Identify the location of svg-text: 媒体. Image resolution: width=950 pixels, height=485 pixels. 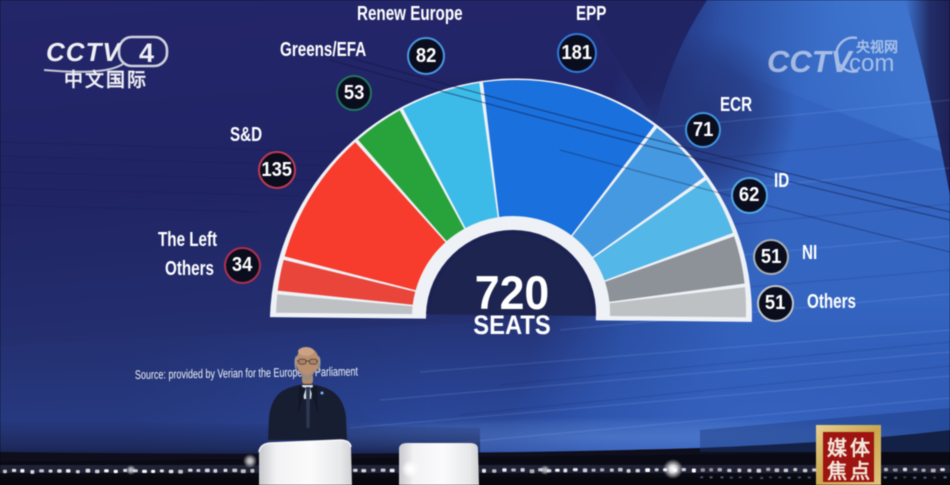
(850, 448).